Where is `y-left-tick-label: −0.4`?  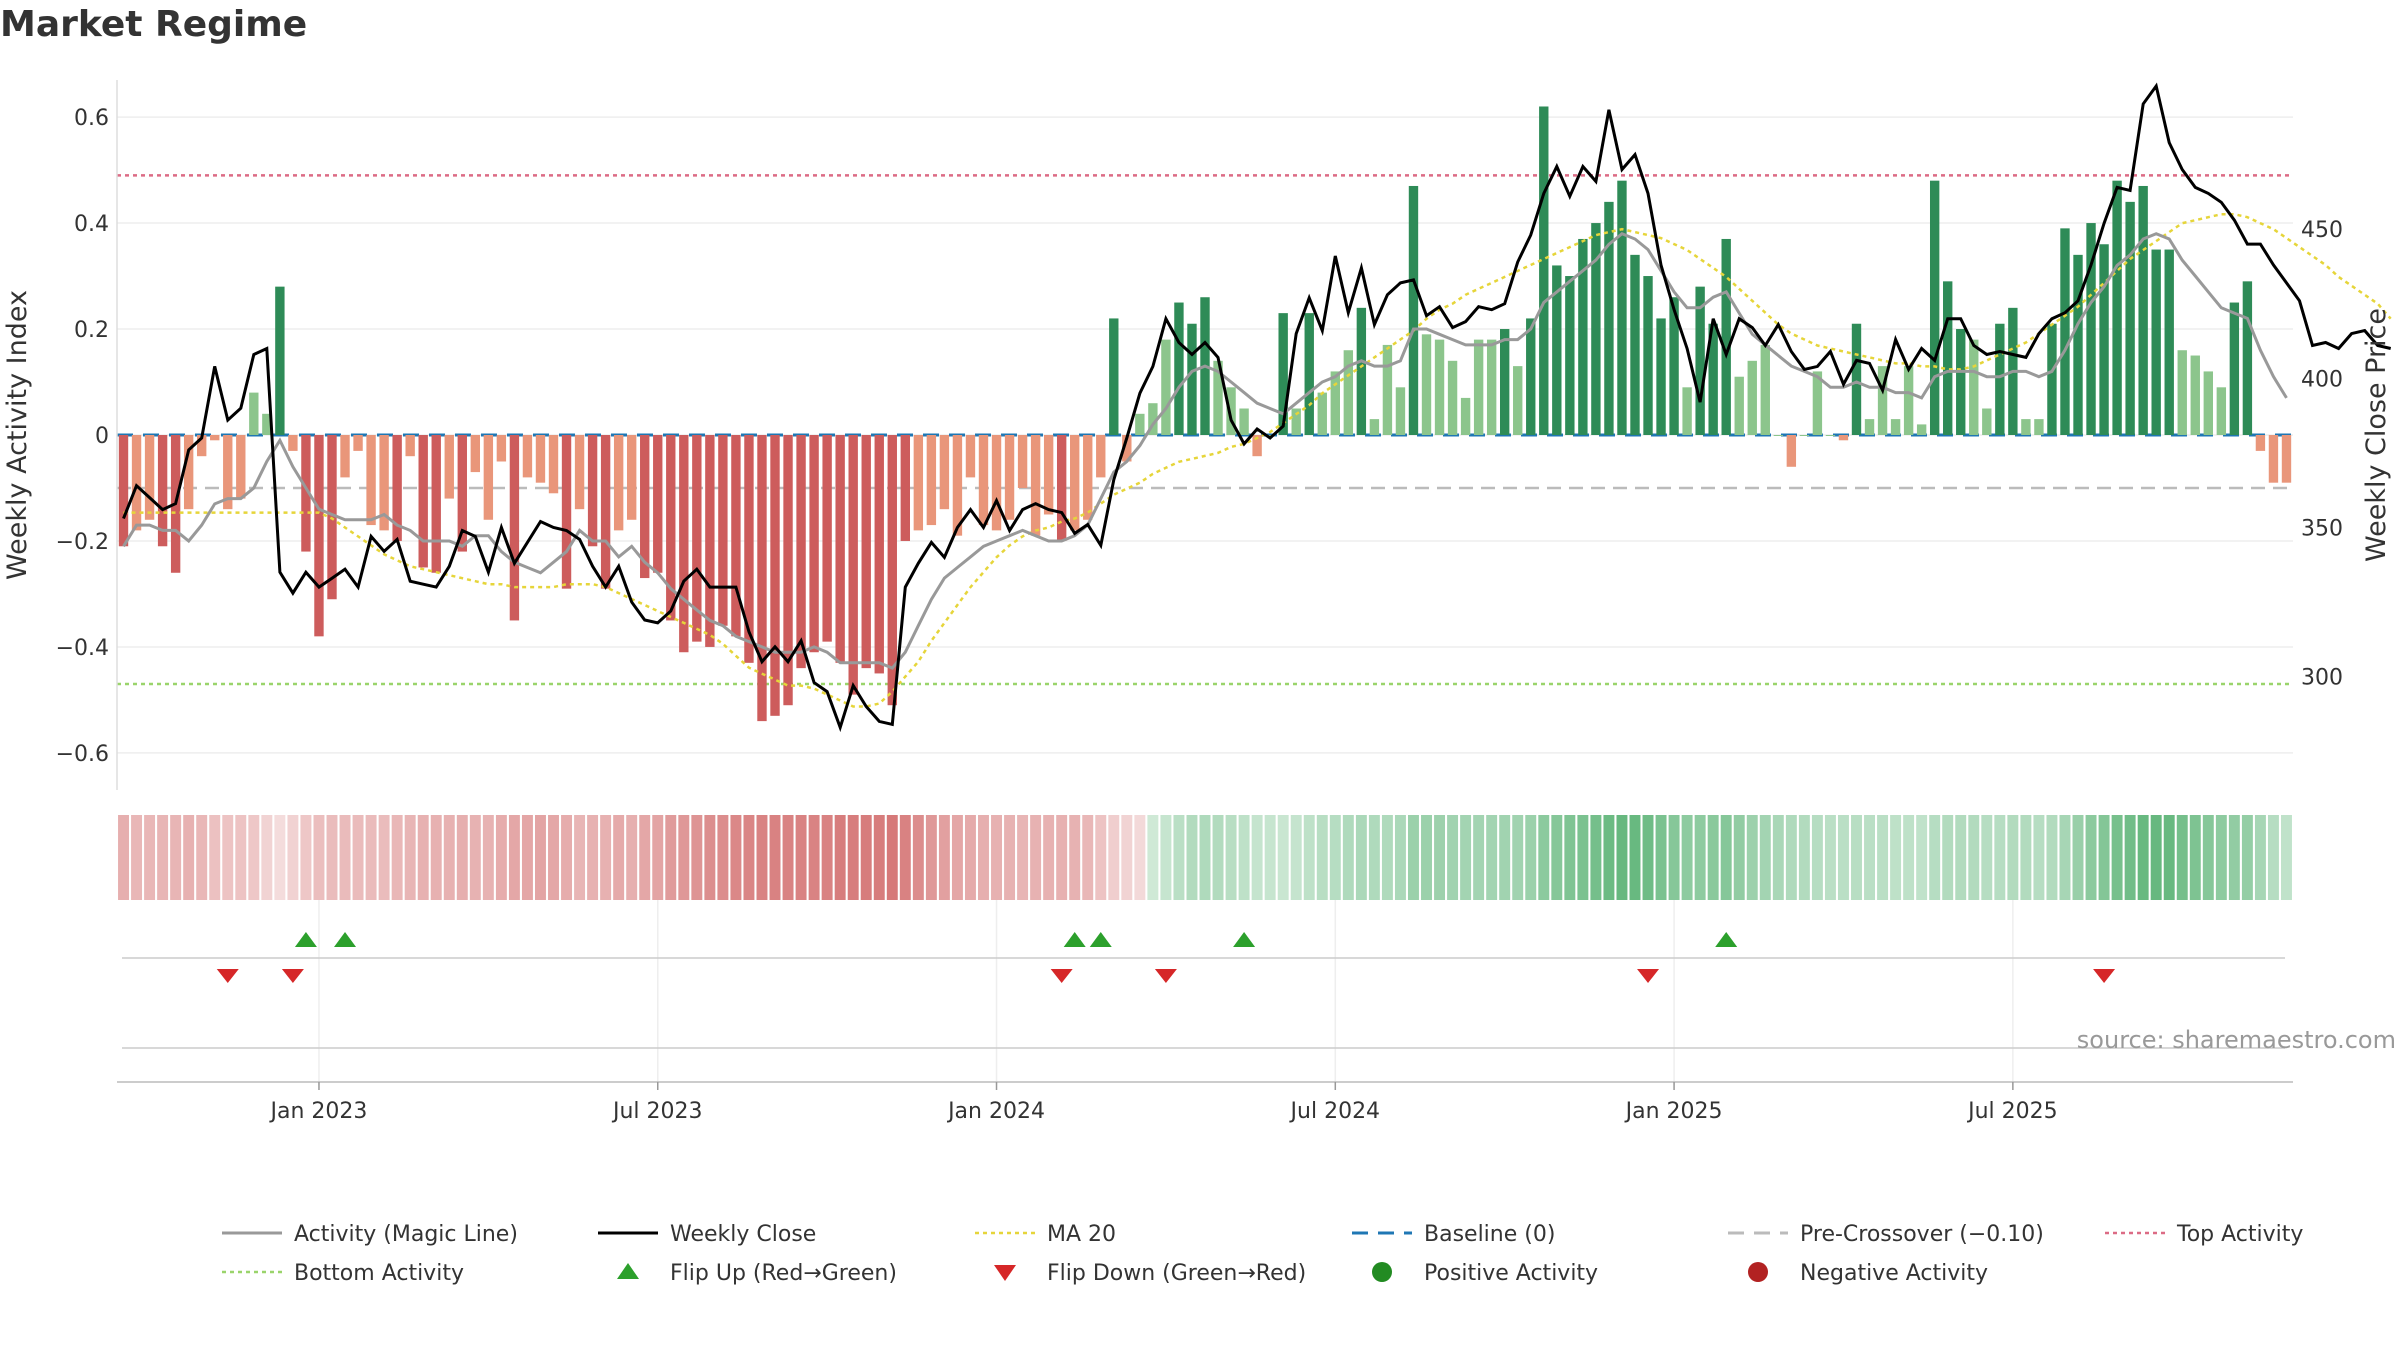
y-left-tick-label: −0.4 is located at coordinates (82, 648).